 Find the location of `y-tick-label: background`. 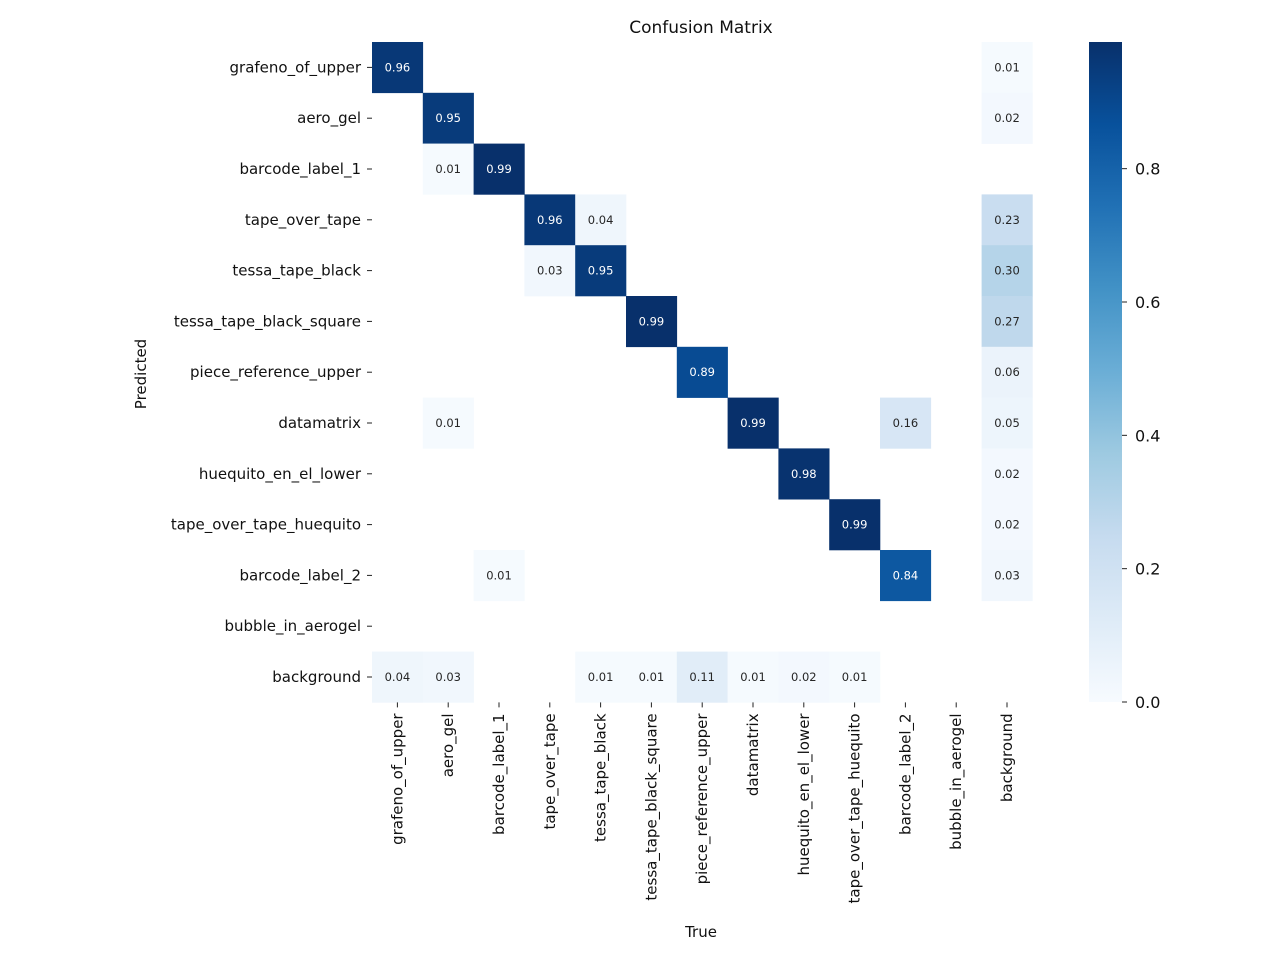

y-tick-label: background is located at coordinates (316, 677).